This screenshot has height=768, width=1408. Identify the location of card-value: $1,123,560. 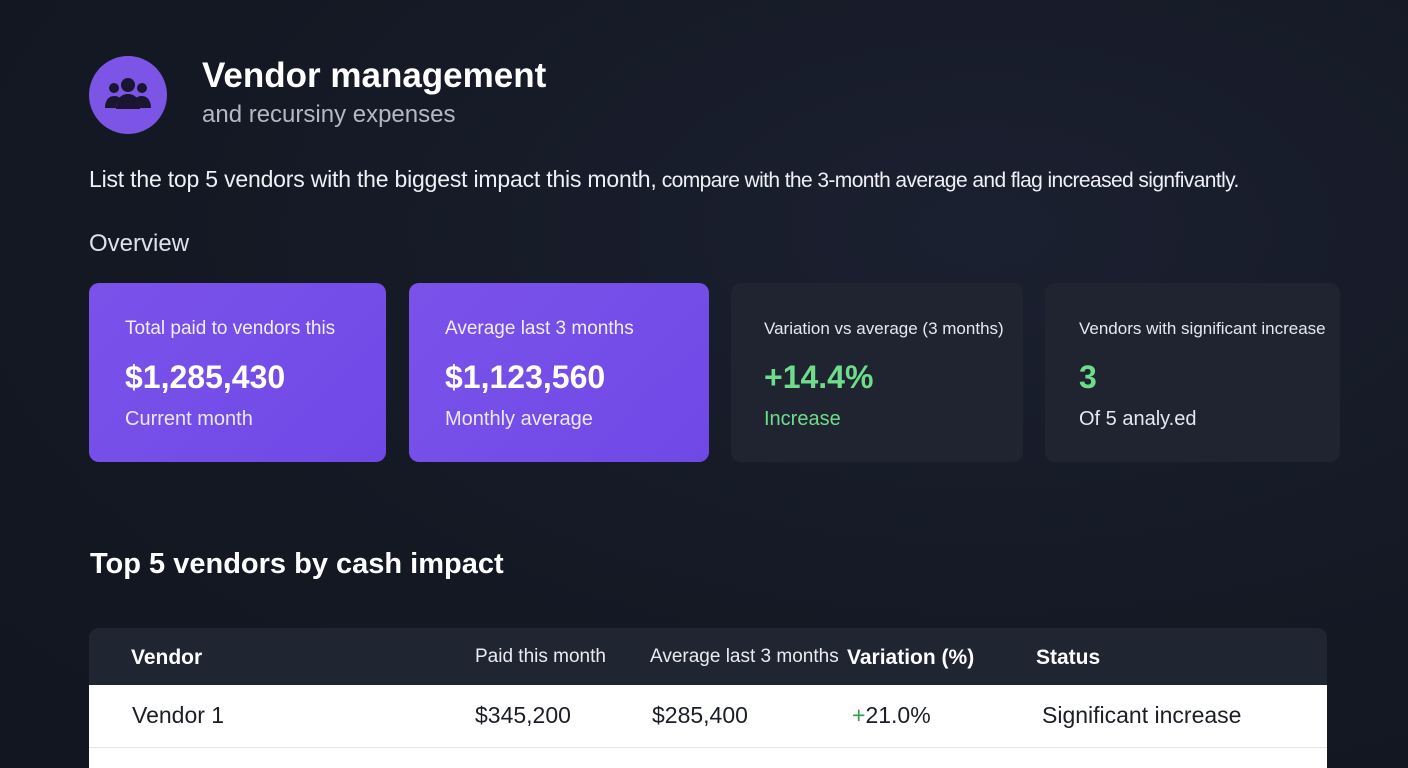
(525, 377).